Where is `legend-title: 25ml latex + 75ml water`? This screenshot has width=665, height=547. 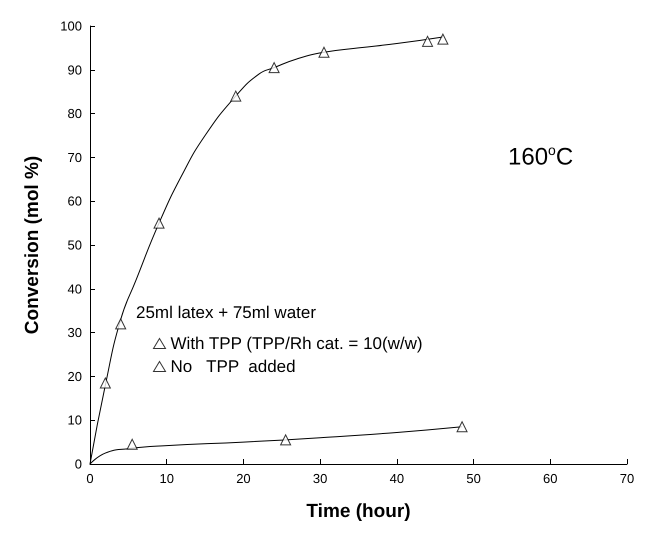 legend-title: 25ml latex + 75ml water is located at coordinates (226, 312).